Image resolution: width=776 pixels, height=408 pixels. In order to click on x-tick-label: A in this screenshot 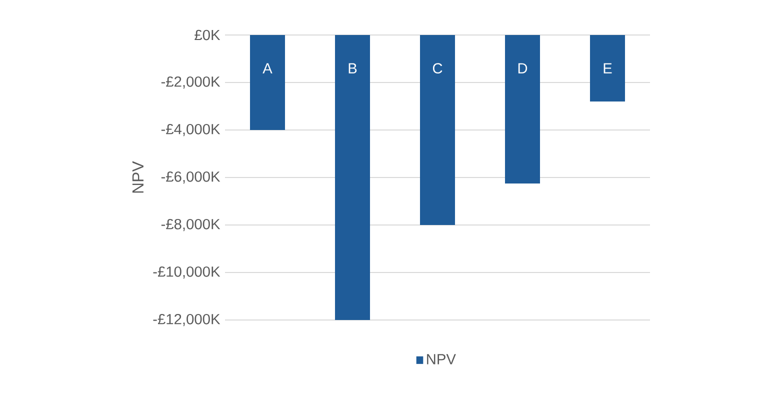, I will do `click(267, 68)`.